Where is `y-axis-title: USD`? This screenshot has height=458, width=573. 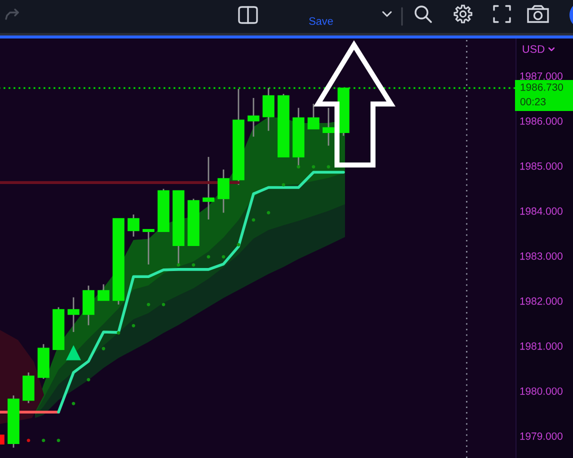
y-axis-title: USD is located at coordinates (533, 49).